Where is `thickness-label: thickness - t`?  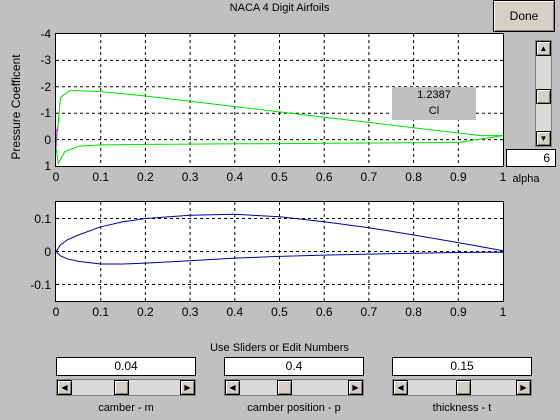 thickness-label: thickness - t is located at coordinates (462, 408).